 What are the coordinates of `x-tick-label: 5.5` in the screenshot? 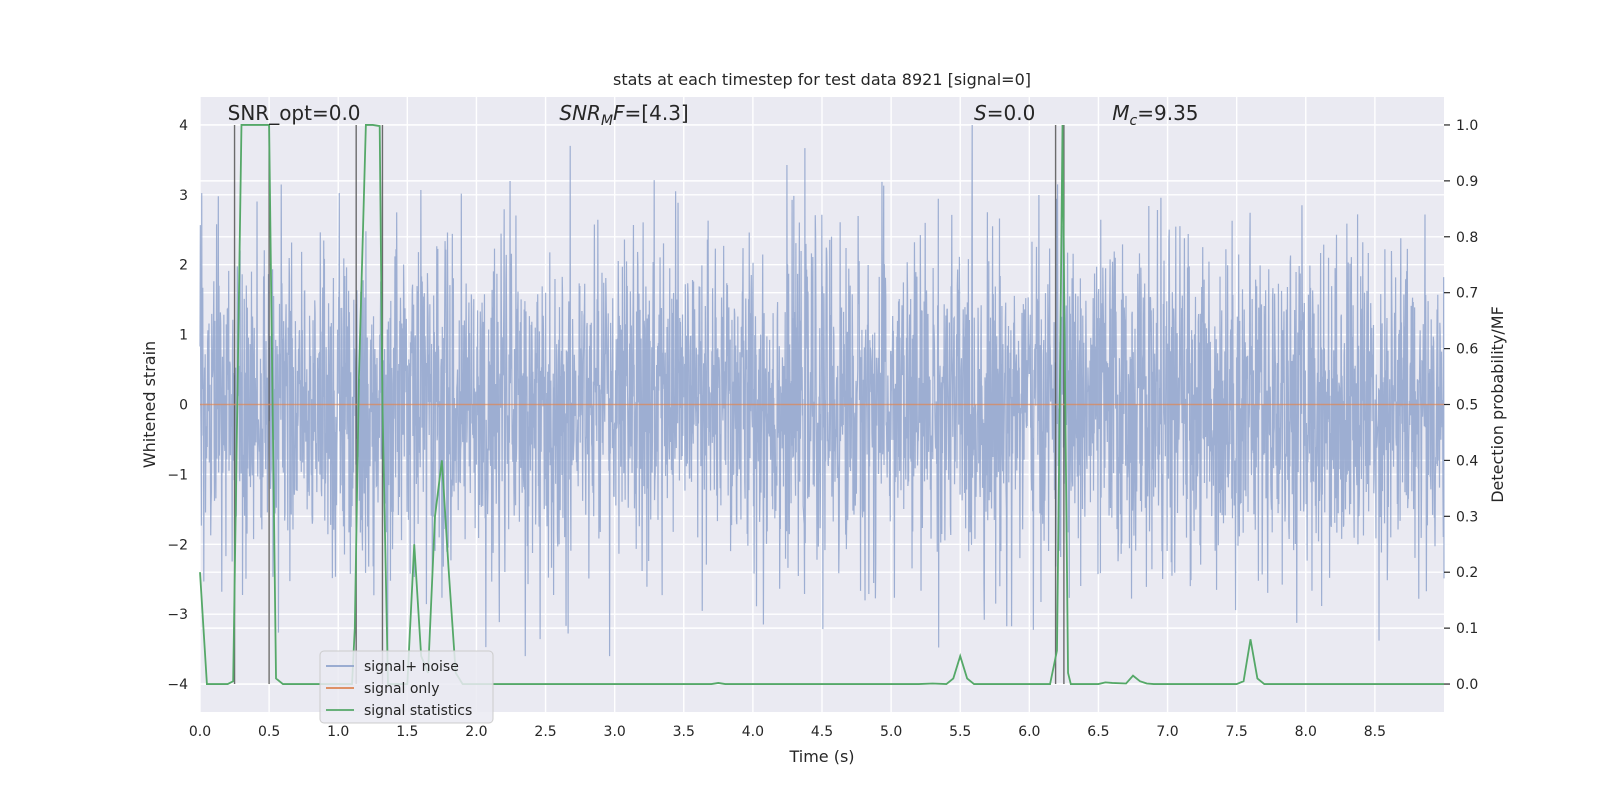 It's located at (960, 732).